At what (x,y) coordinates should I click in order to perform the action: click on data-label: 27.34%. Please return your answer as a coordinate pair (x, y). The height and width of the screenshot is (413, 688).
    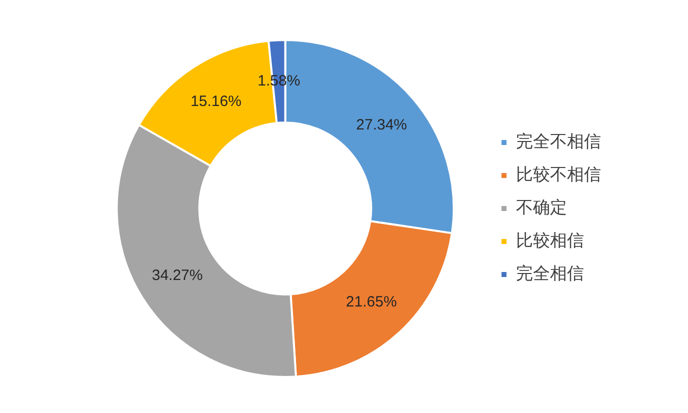
    Looking at the image, I should click on (382, 125).